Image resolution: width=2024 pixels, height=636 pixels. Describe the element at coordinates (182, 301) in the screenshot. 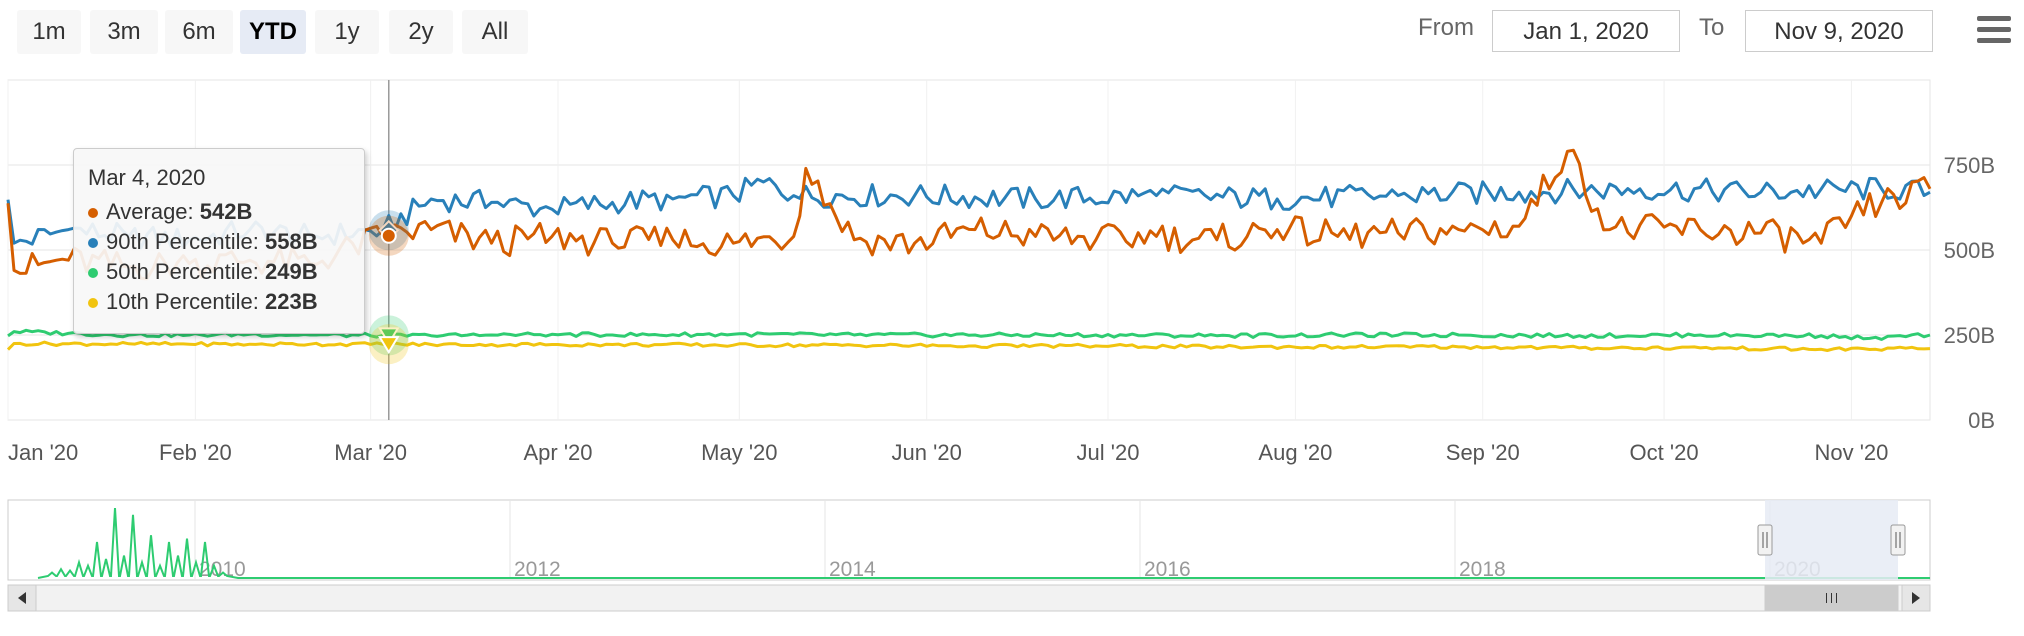

I see `tooltip-label: 10th Percentile:` at that location.